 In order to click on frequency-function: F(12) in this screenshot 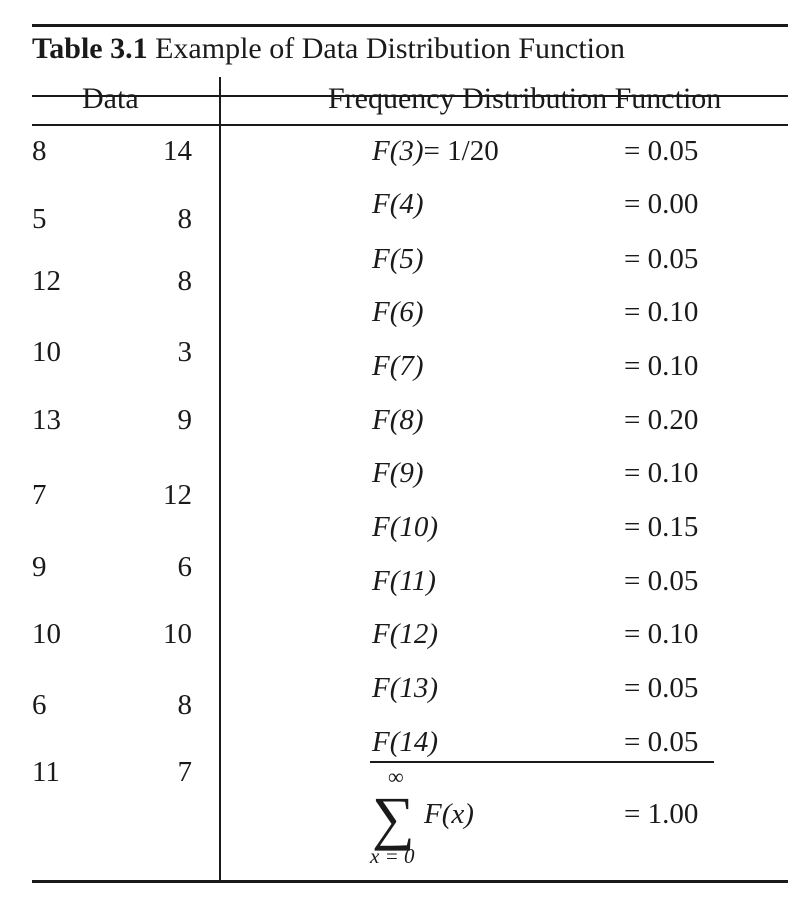, I will do `click(405, 634)`.